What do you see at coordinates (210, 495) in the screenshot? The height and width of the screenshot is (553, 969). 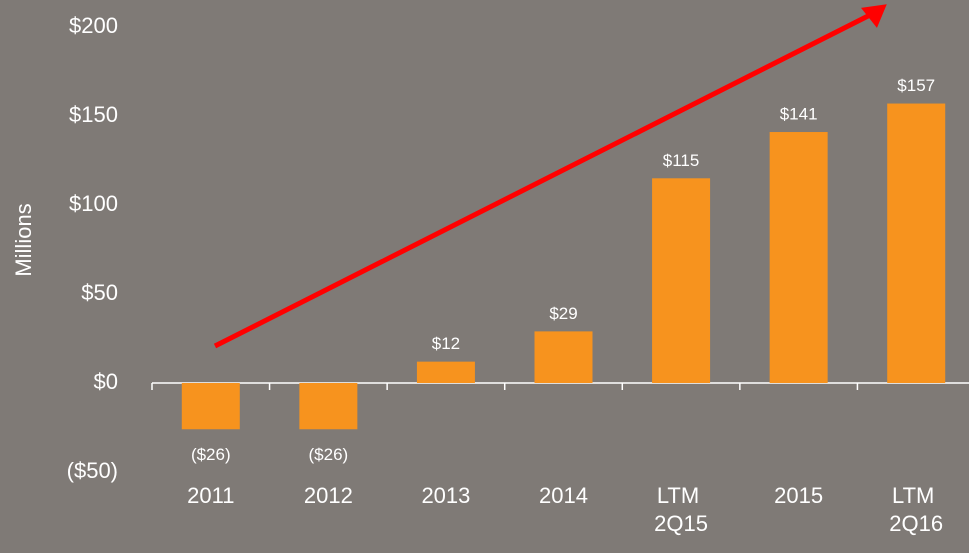 I see `x-tick-label: 2011` at bounding box center [210, 495].